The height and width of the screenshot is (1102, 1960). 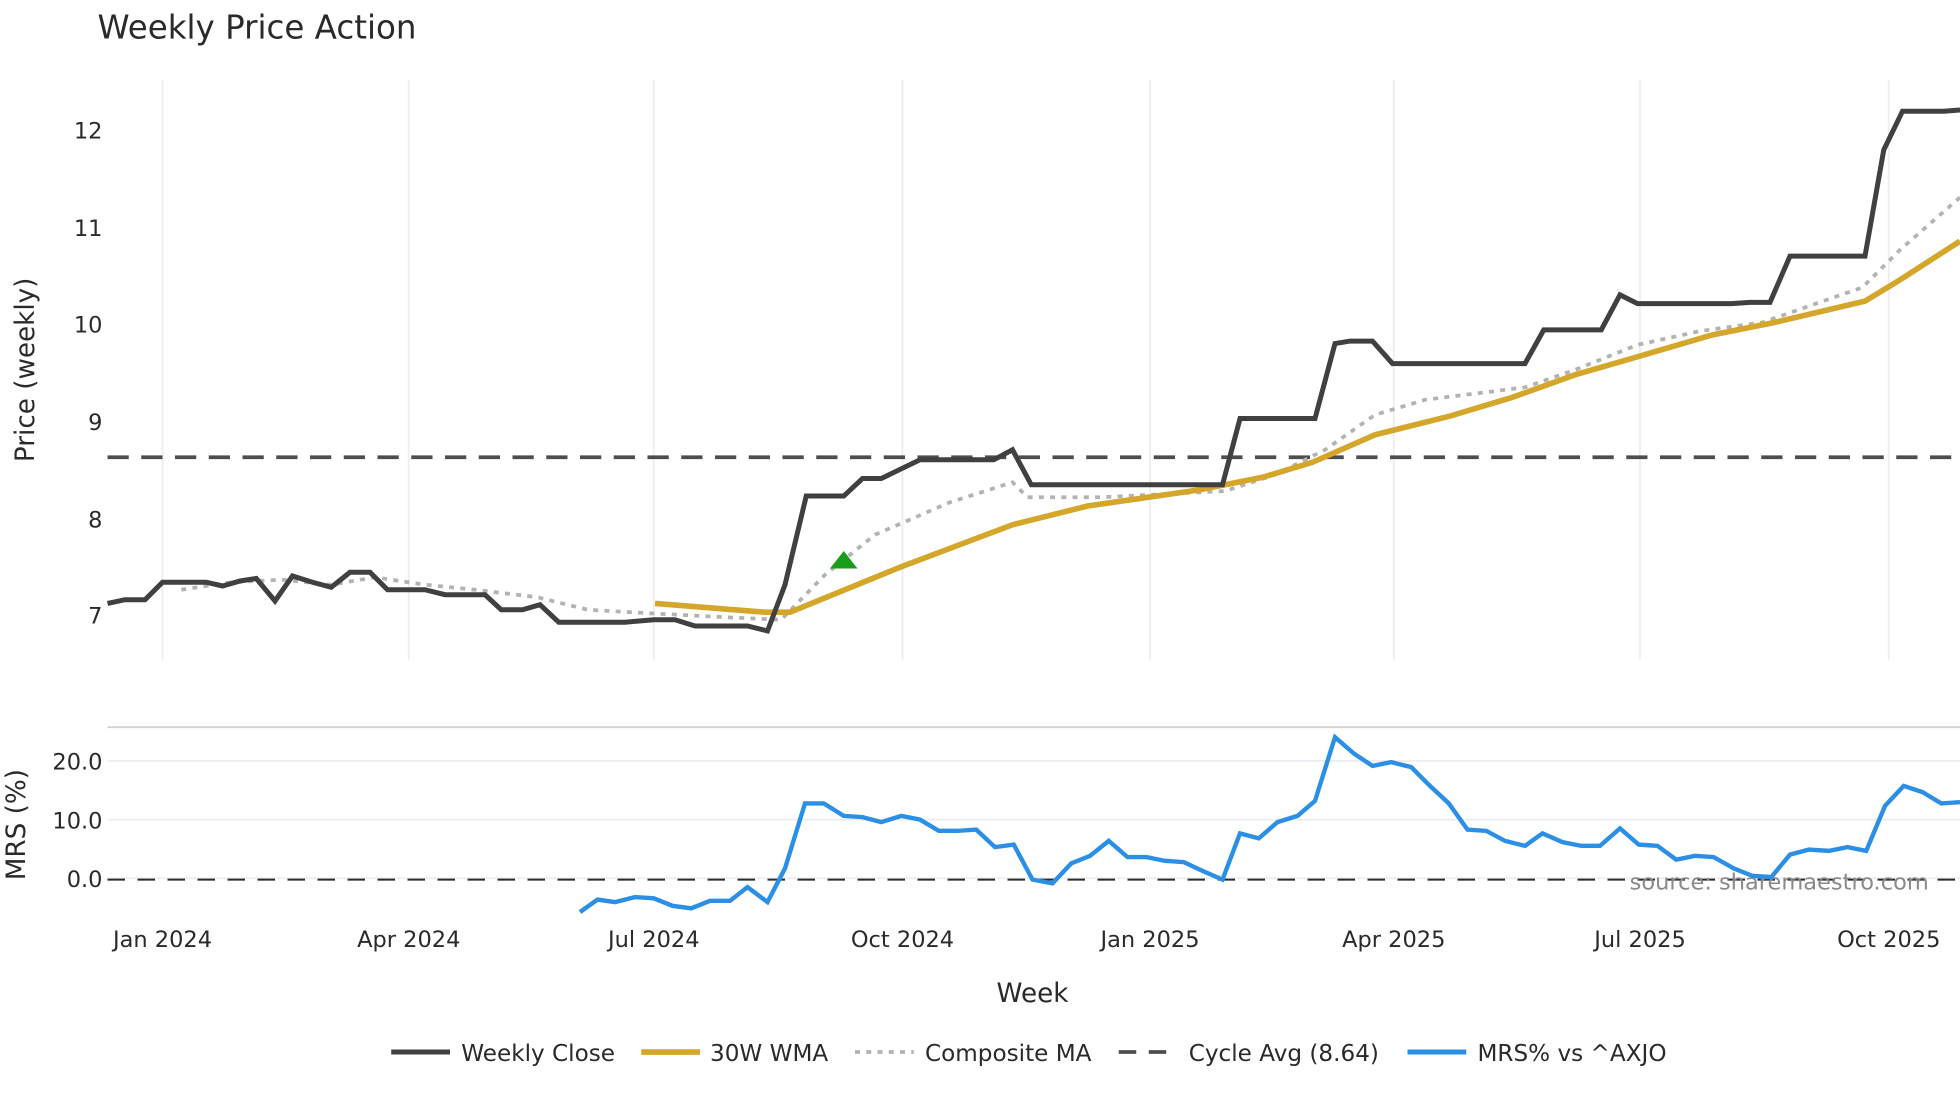 What do you see at coordinates (161, 940) in the screenshot?
I see `x-tick: Jan 2024` at bounding box center [161, 940].